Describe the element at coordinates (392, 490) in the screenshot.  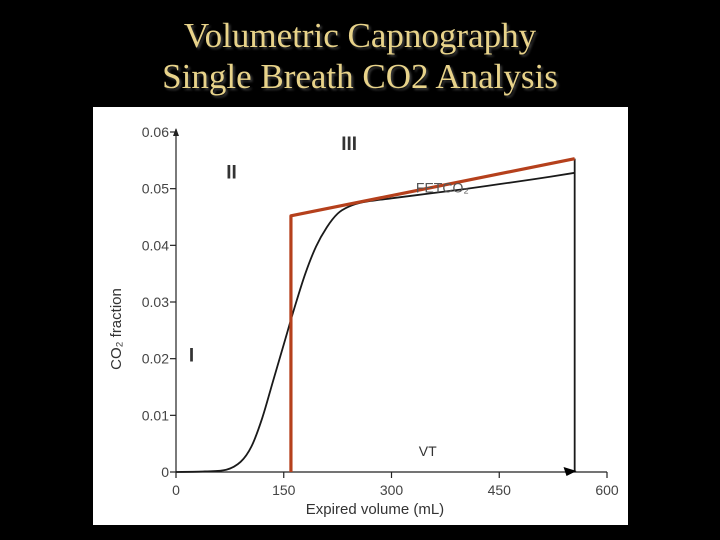
I see `x-tick-label: 300` at that location.